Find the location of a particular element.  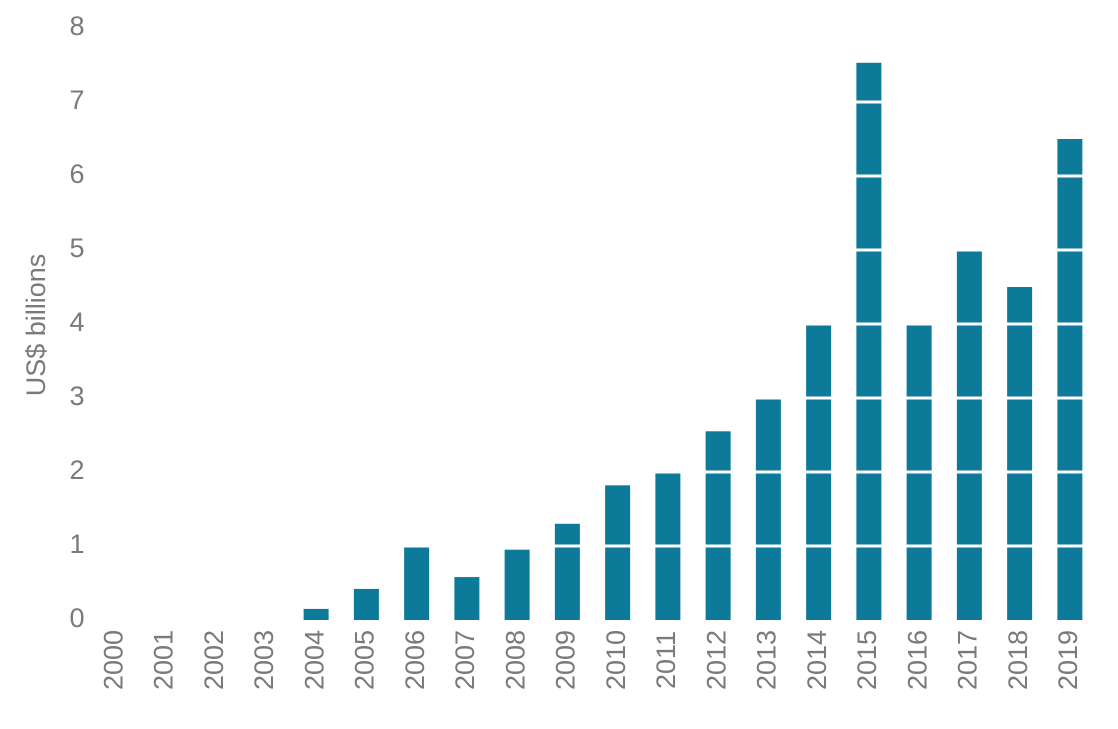

y-tick-label: 7 is located at coordinates (76, 100).